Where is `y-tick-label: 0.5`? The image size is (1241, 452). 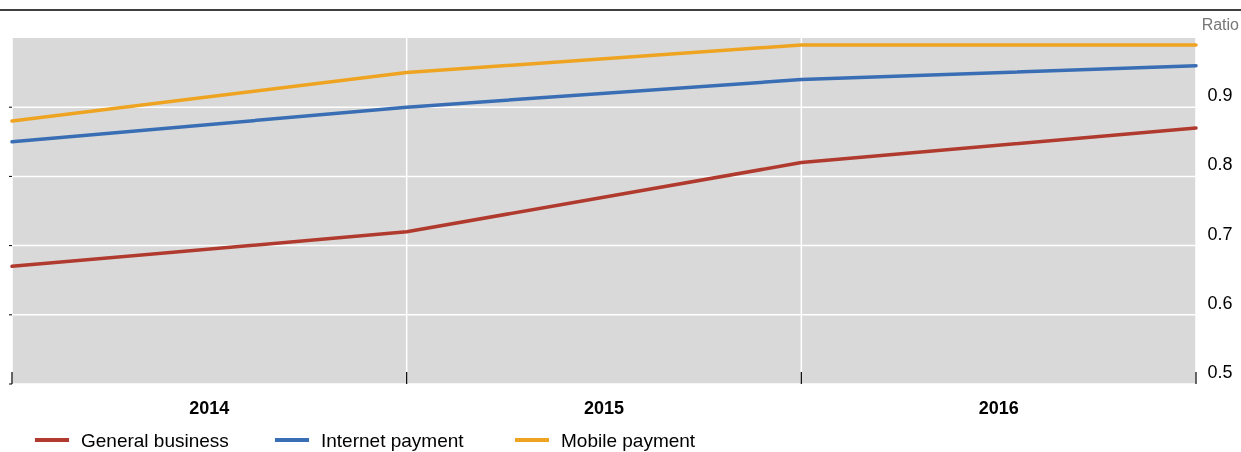
y-tick-label: 0.5 is located at coordinates (1220, 372).